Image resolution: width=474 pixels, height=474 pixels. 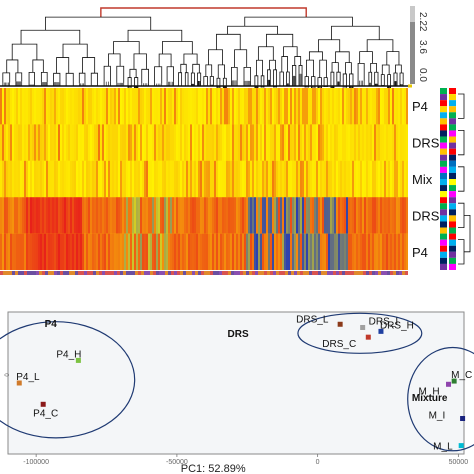 I want to click on data-point-label: DRS_I, so click(x=383, y=321).